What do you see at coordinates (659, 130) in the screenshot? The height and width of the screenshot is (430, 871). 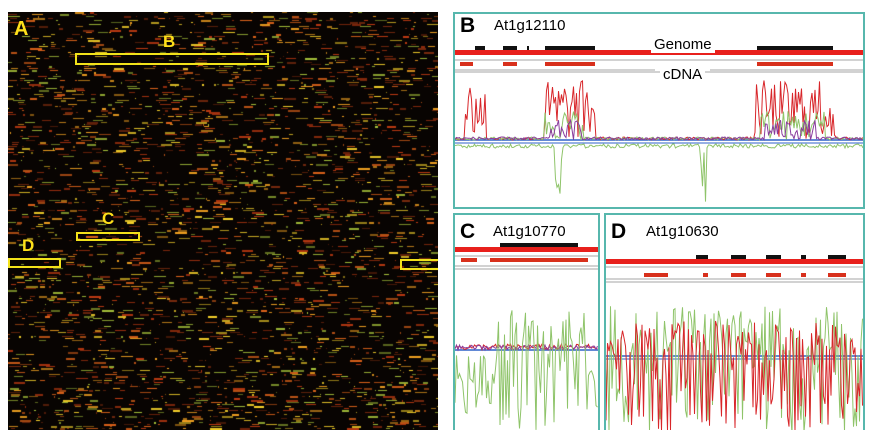 I see `trace-purple` at bounding box center [659, 130].